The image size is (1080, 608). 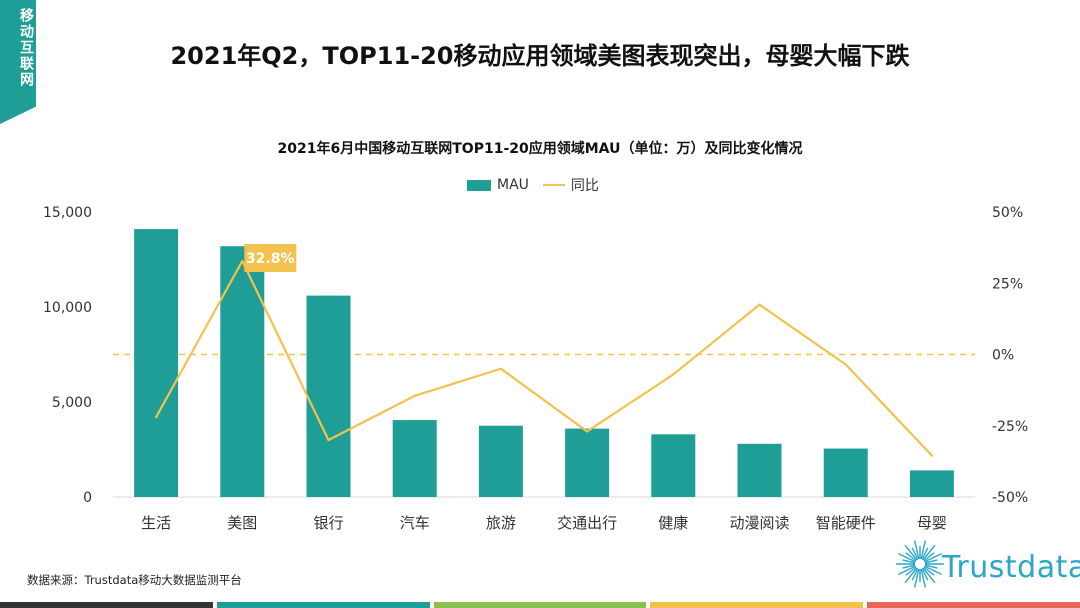 I want to click on trustdata-logo: Trustdata, so click(x=986, y=564).